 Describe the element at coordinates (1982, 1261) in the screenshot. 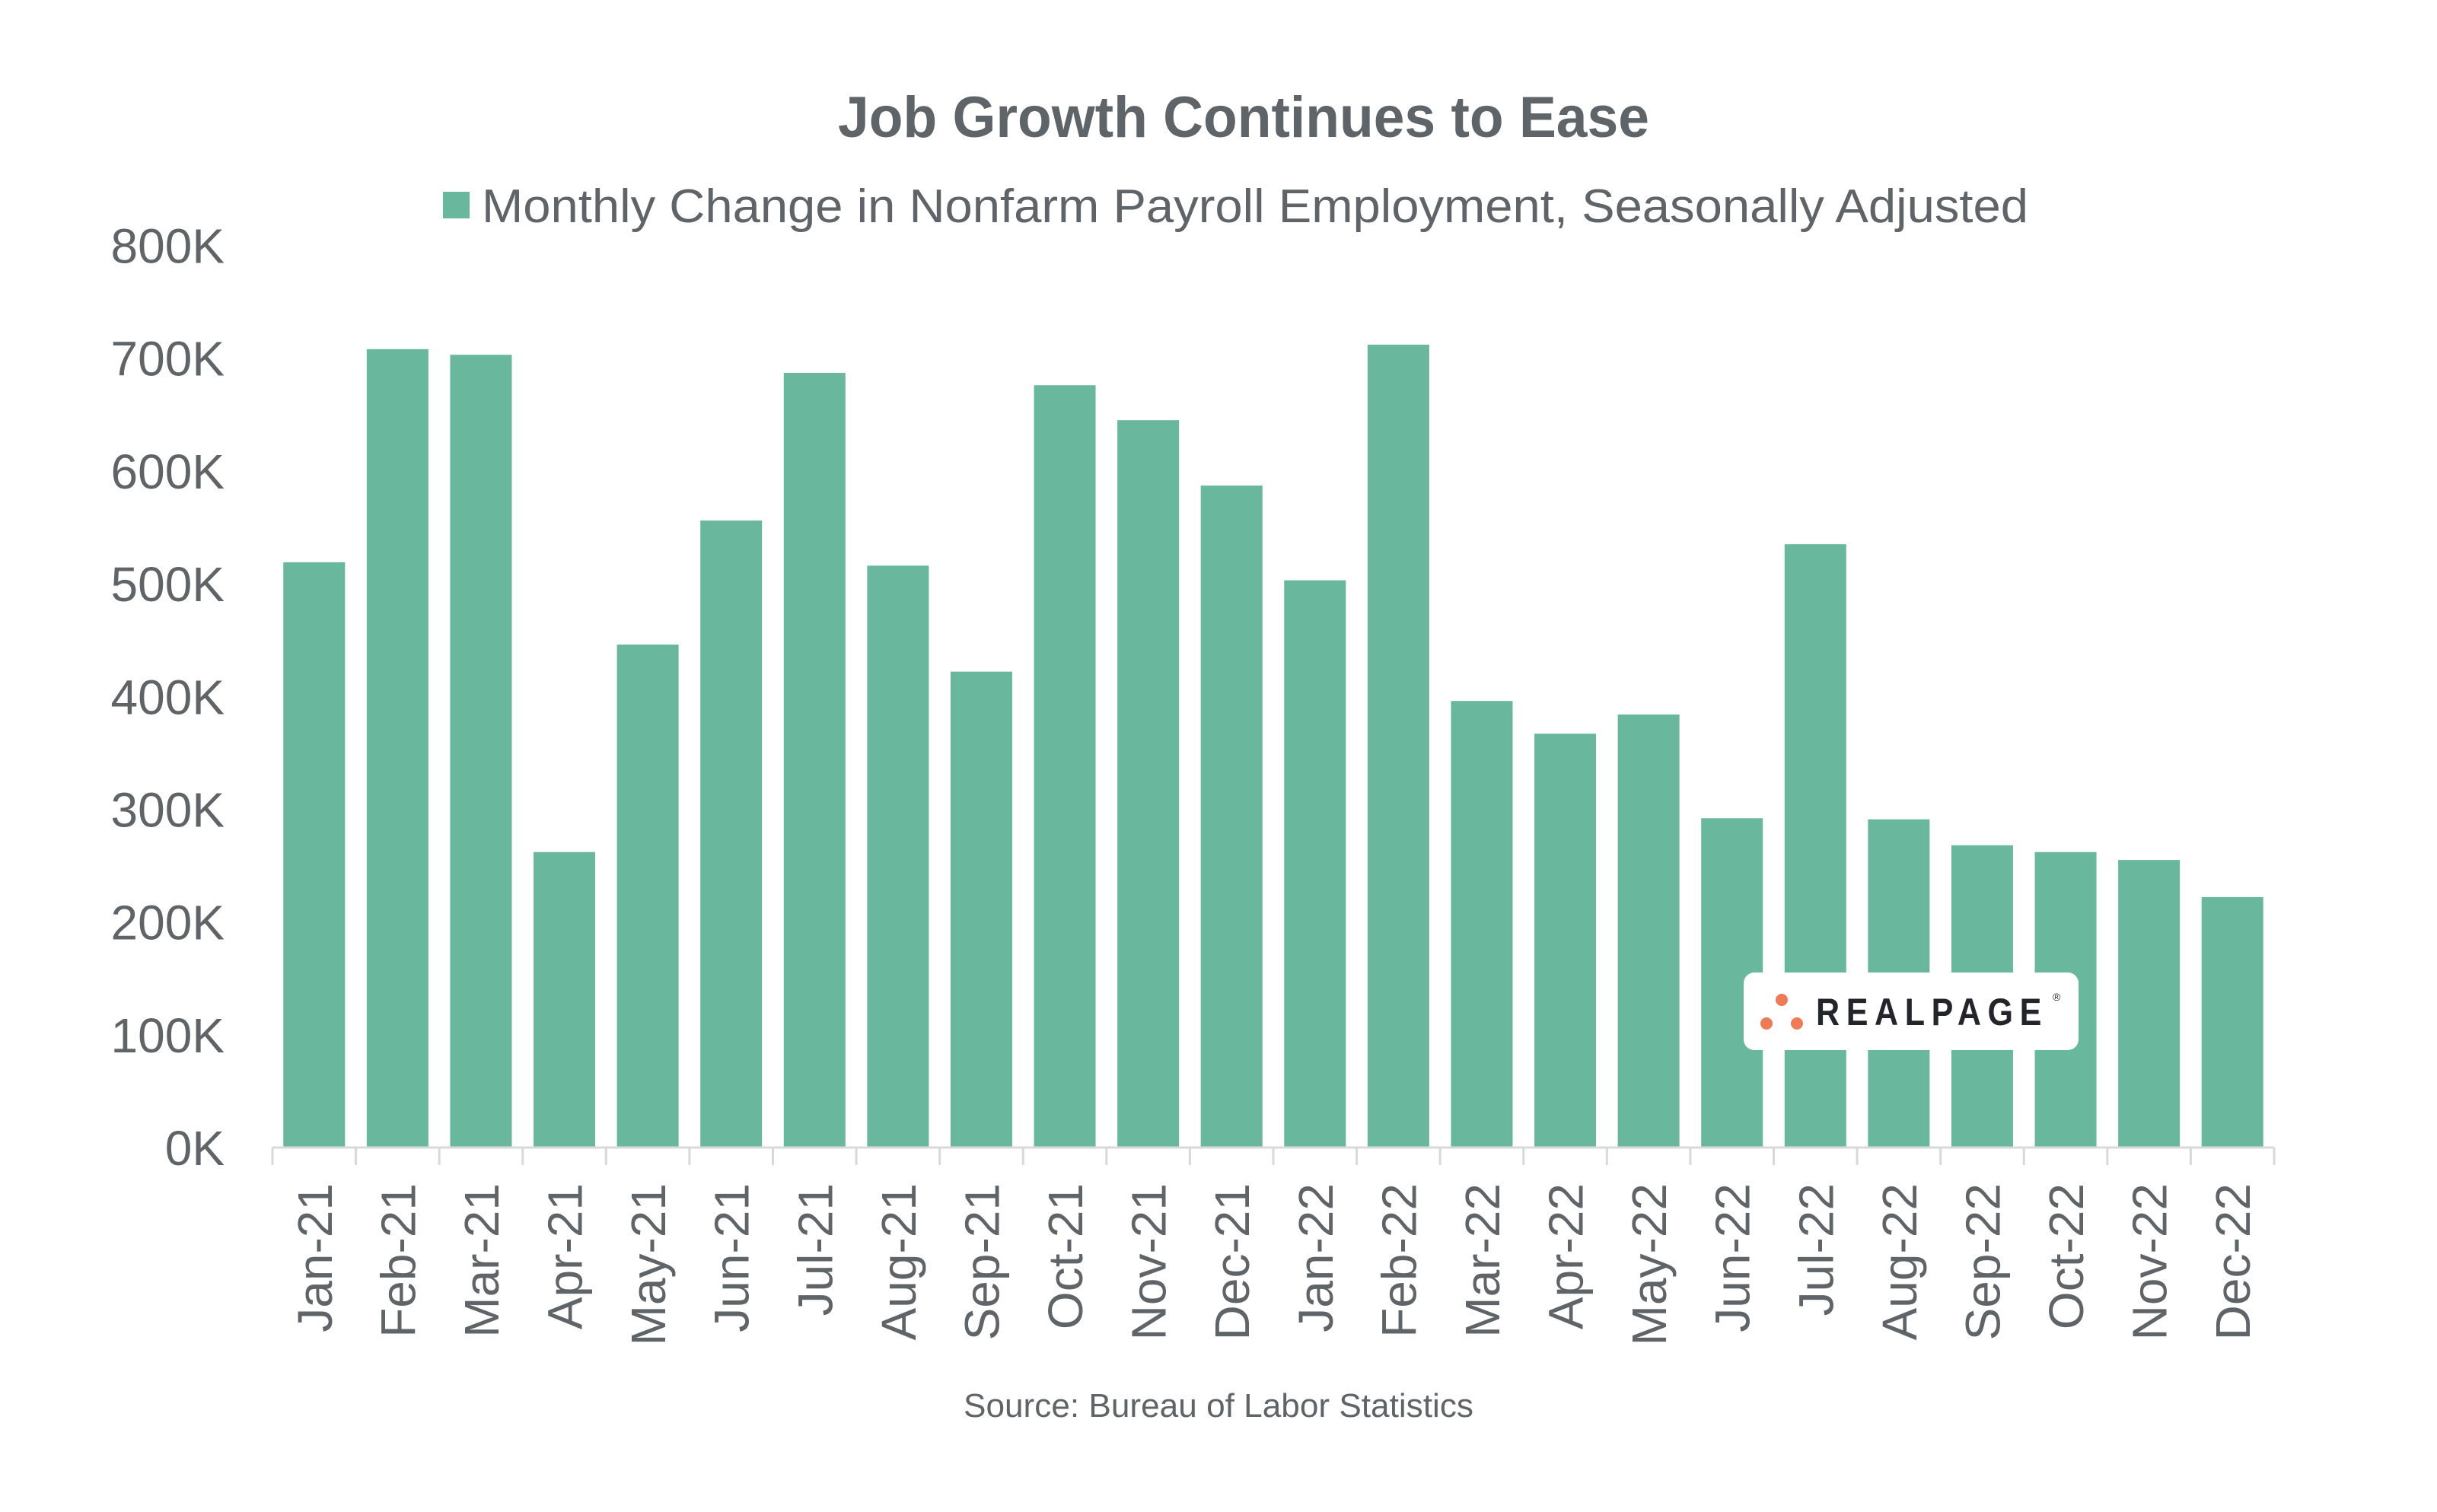

I see `x-tick-label: Sep-22` at that location.